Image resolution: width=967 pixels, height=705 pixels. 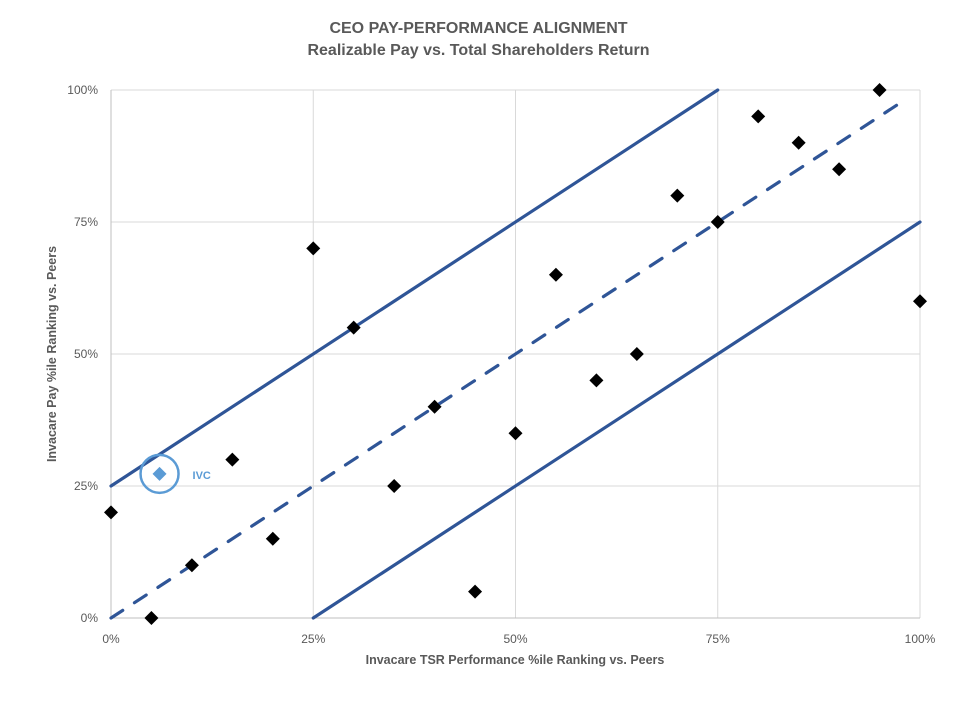 I want to click on x-tick-label: 0%, so click(x=111, y=639).